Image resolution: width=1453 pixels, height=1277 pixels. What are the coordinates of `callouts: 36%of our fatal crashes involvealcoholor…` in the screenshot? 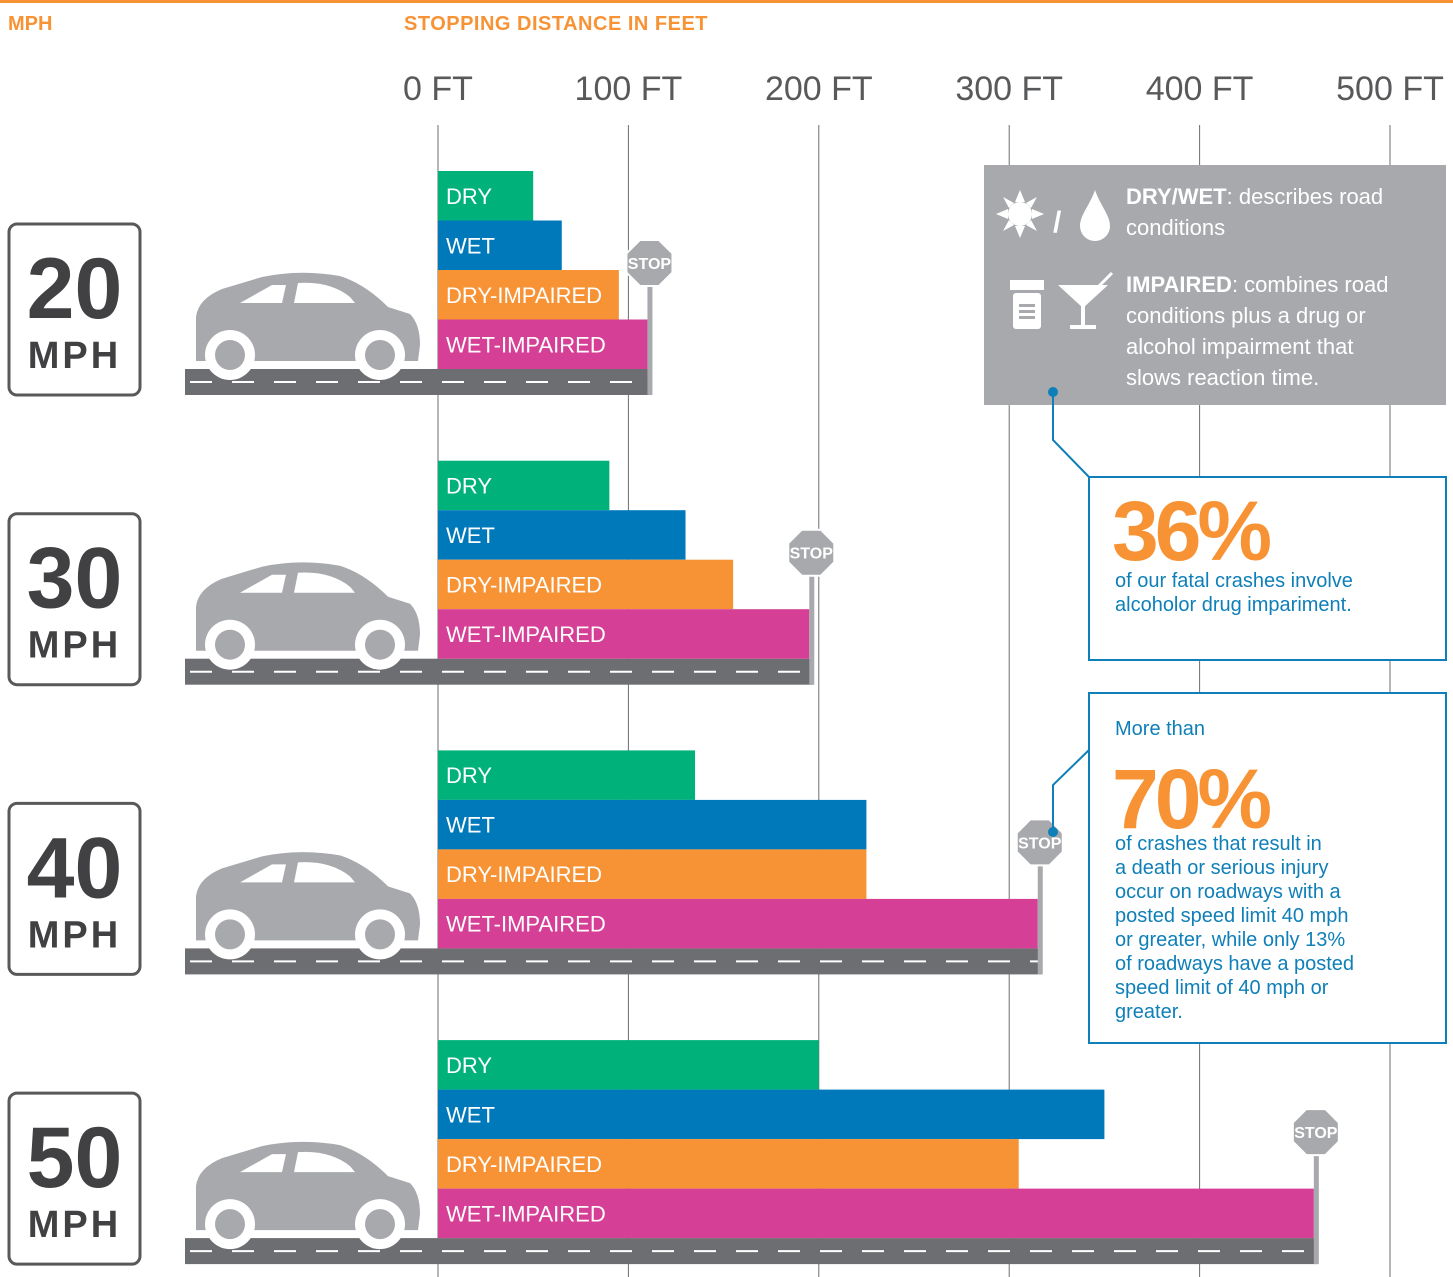 It's located at (1247, 715).